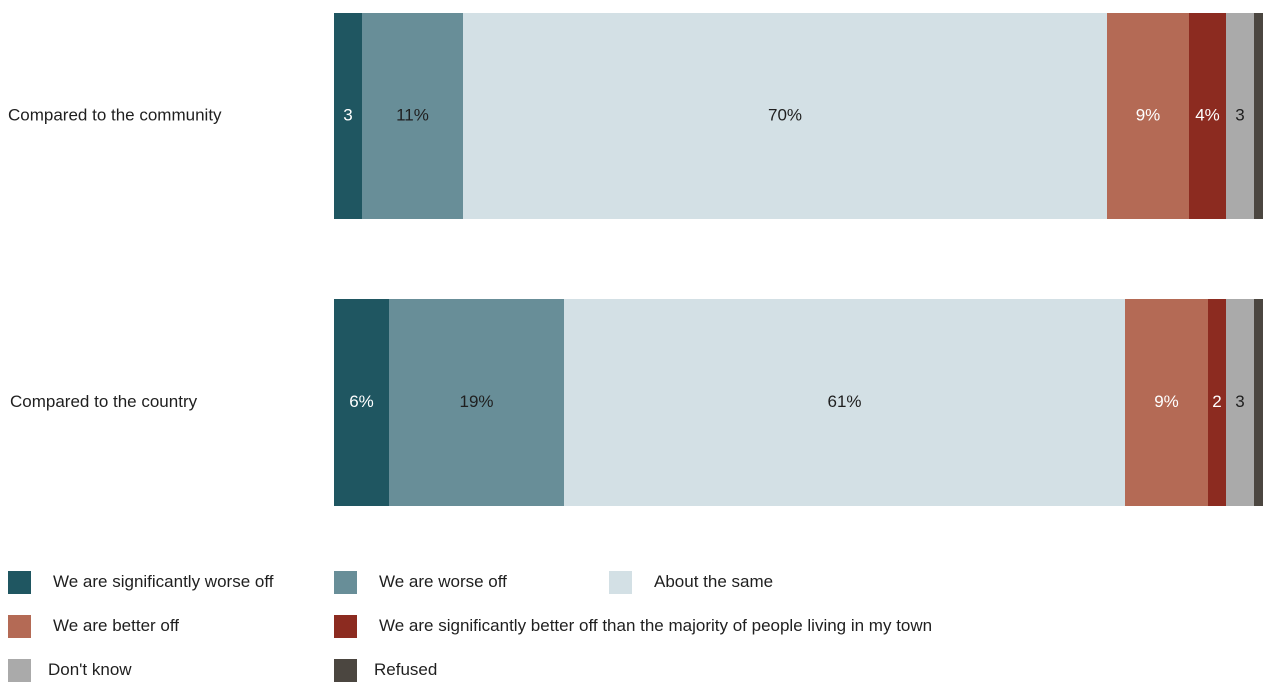  I want to click on category-label-community: Compared to the community, so click(115, 114).